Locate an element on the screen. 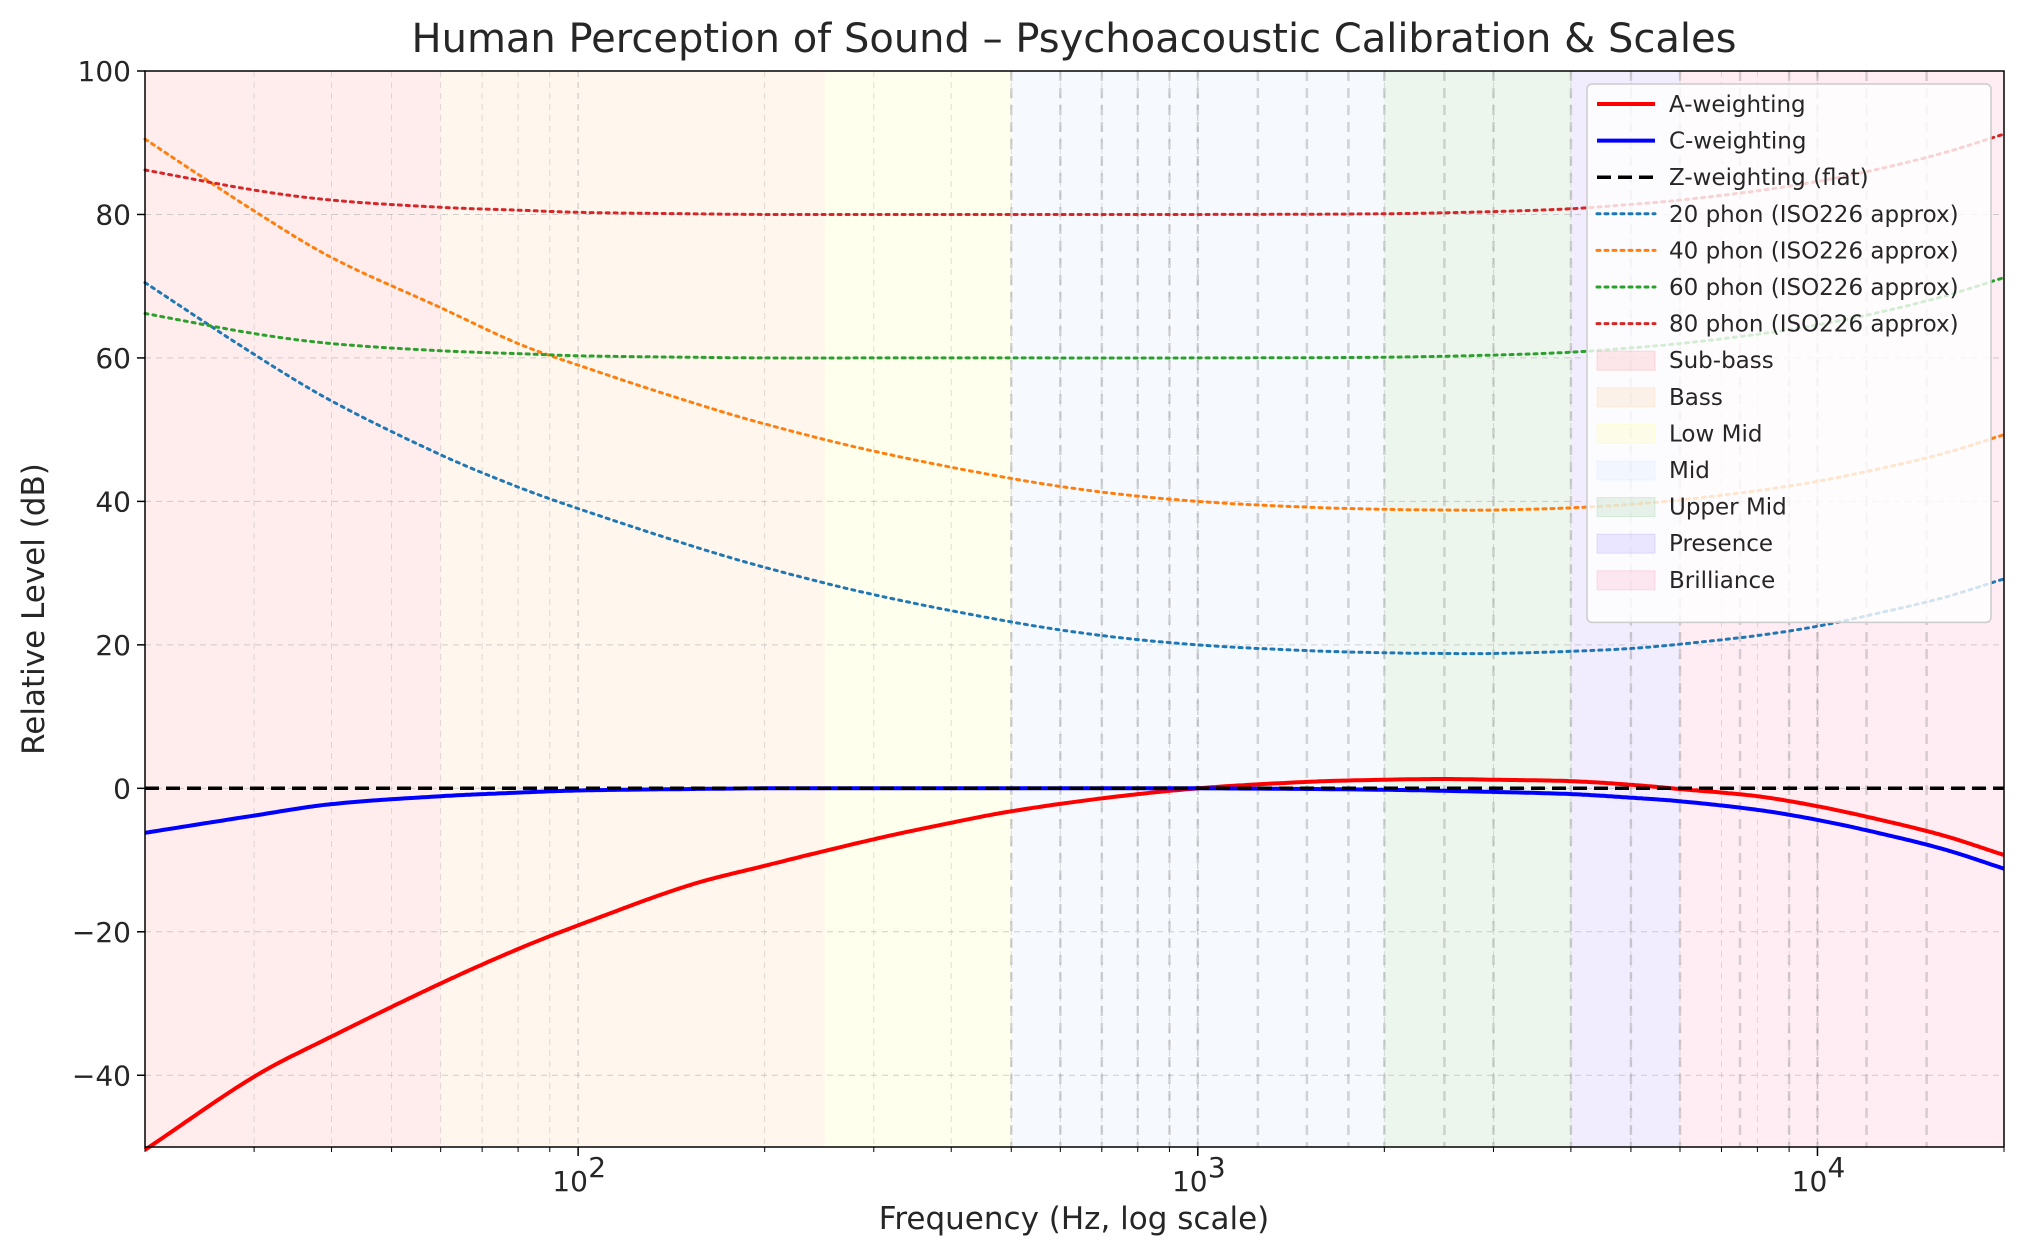 Image resolution: width=2024 pixels, height=1257 pixels. y-tick-label: 80 is located at coordinates (113, 214).